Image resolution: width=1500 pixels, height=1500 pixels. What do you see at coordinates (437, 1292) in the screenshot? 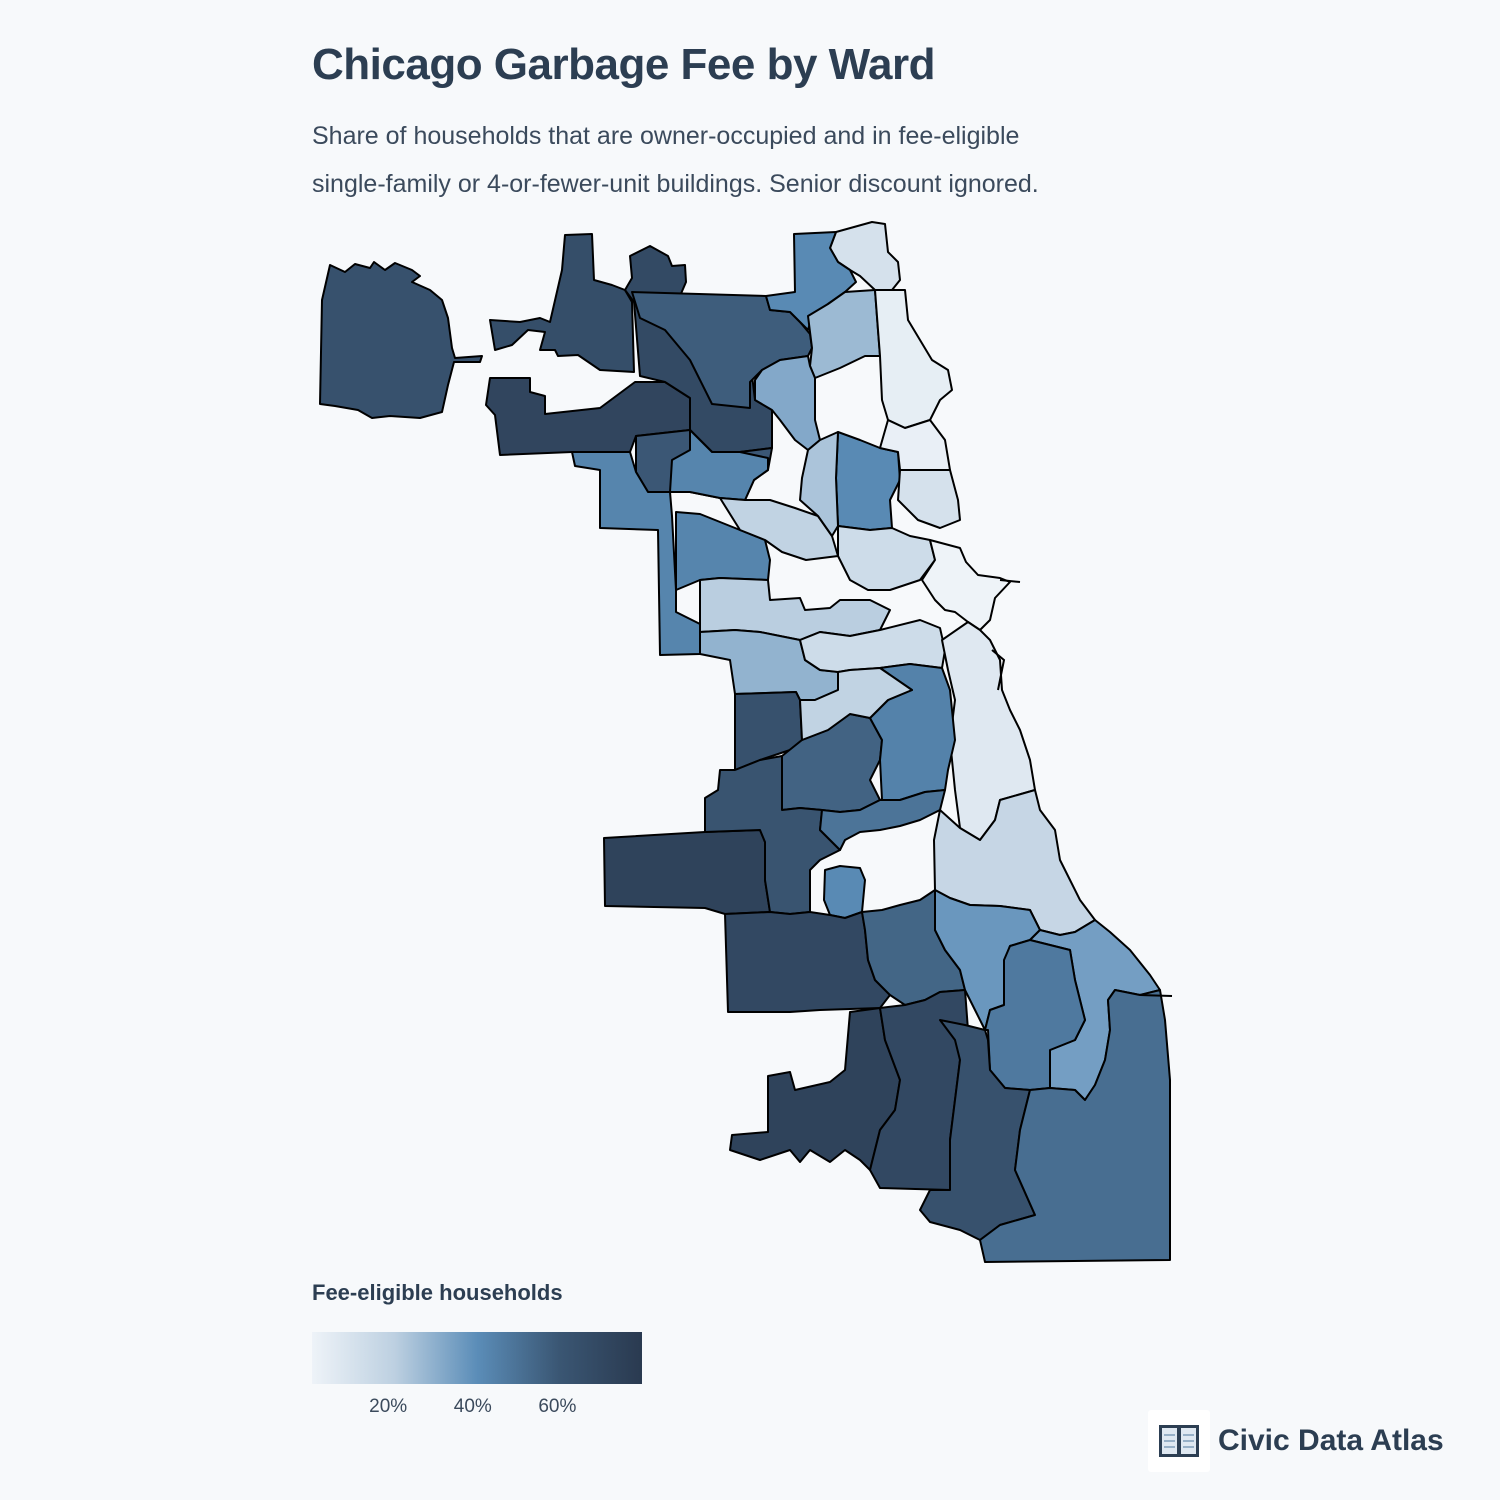
I see `legend-title: Fee-eligible households` at bounding box center [437, 1292].